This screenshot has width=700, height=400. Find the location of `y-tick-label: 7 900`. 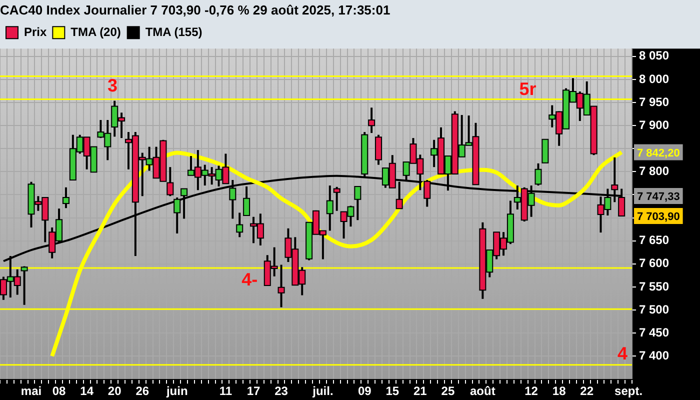

y-tick-label: 7 900 is located at coordinates (654, 125).